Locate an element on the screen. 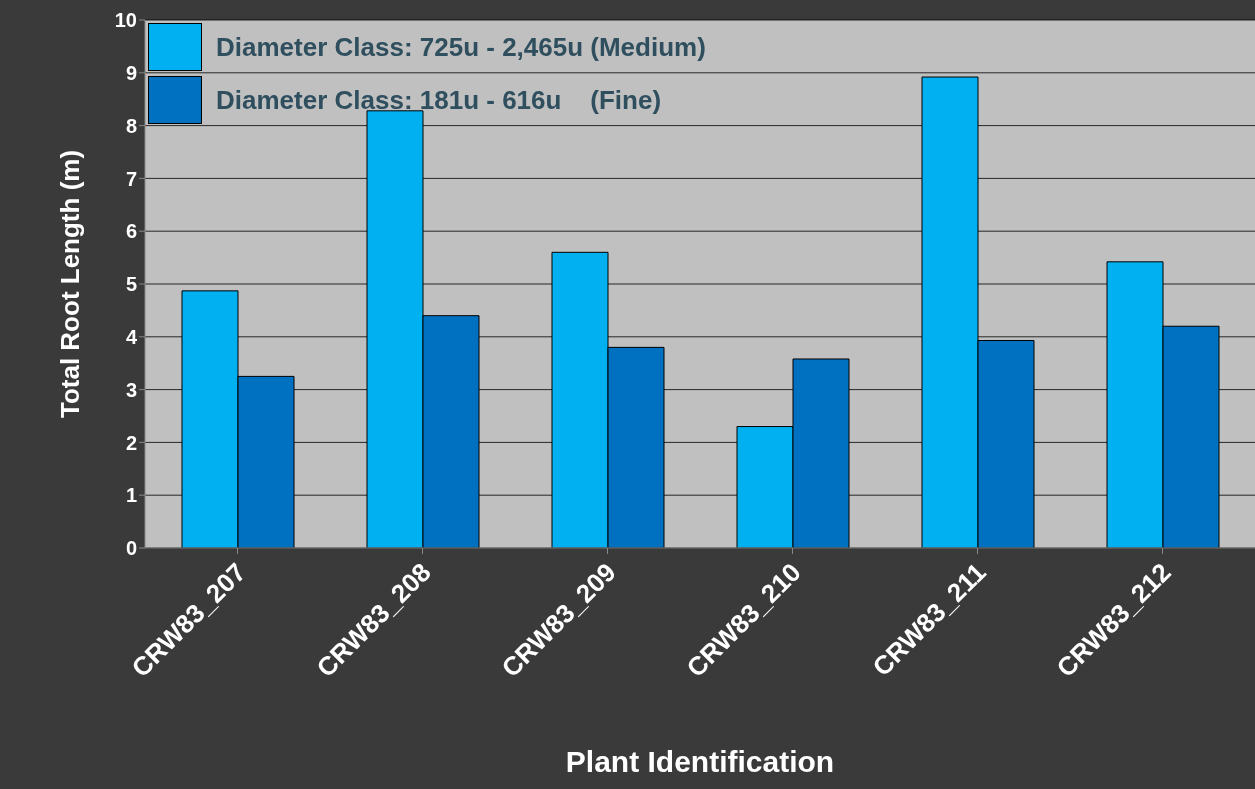 Image resolution: width=1255 pixels, height=789 pixels. y-tick-label: 8 is located at coordinates (131, 125).